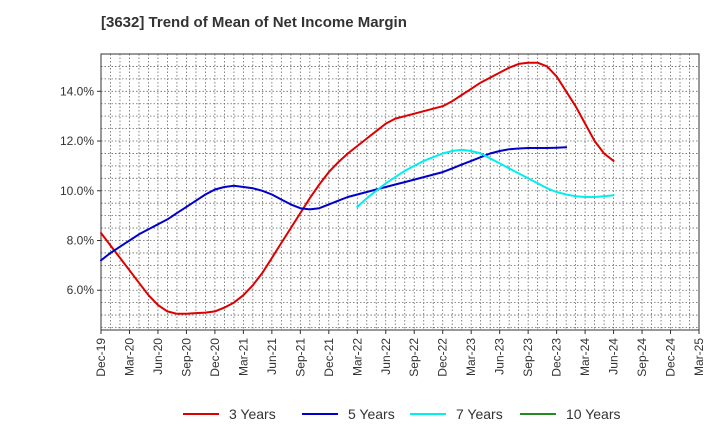 Image resolution: width=720 pixels, height=440 pixels. Describe the element at coordinates (593, 414) in the screenshot. I see `legend-label: 10 Years` at that location.